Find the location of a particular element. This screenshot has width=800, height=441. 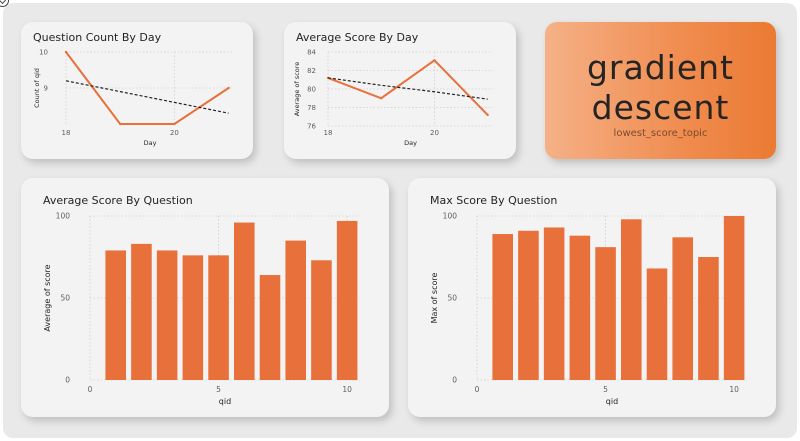

card-title: Average Score By Question is located at coordinates (118, 200).